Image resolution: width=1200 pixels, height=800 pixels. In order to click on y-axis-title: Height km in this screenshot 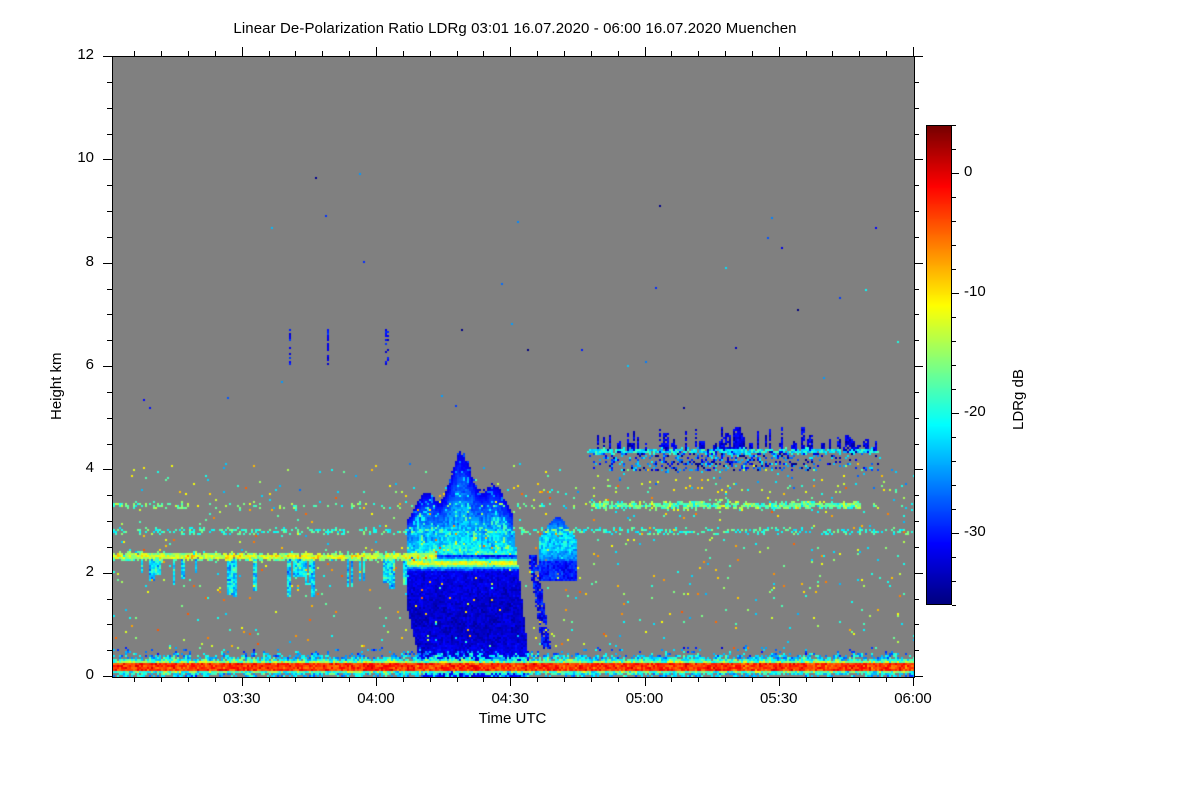, I will do `click(56, 386)`.